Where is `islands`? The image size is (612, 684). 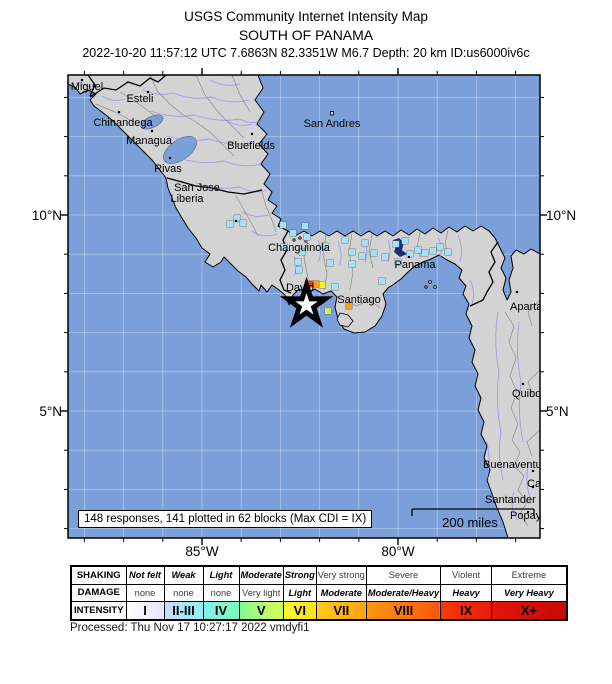
islands is located at coordinates (364, 219).